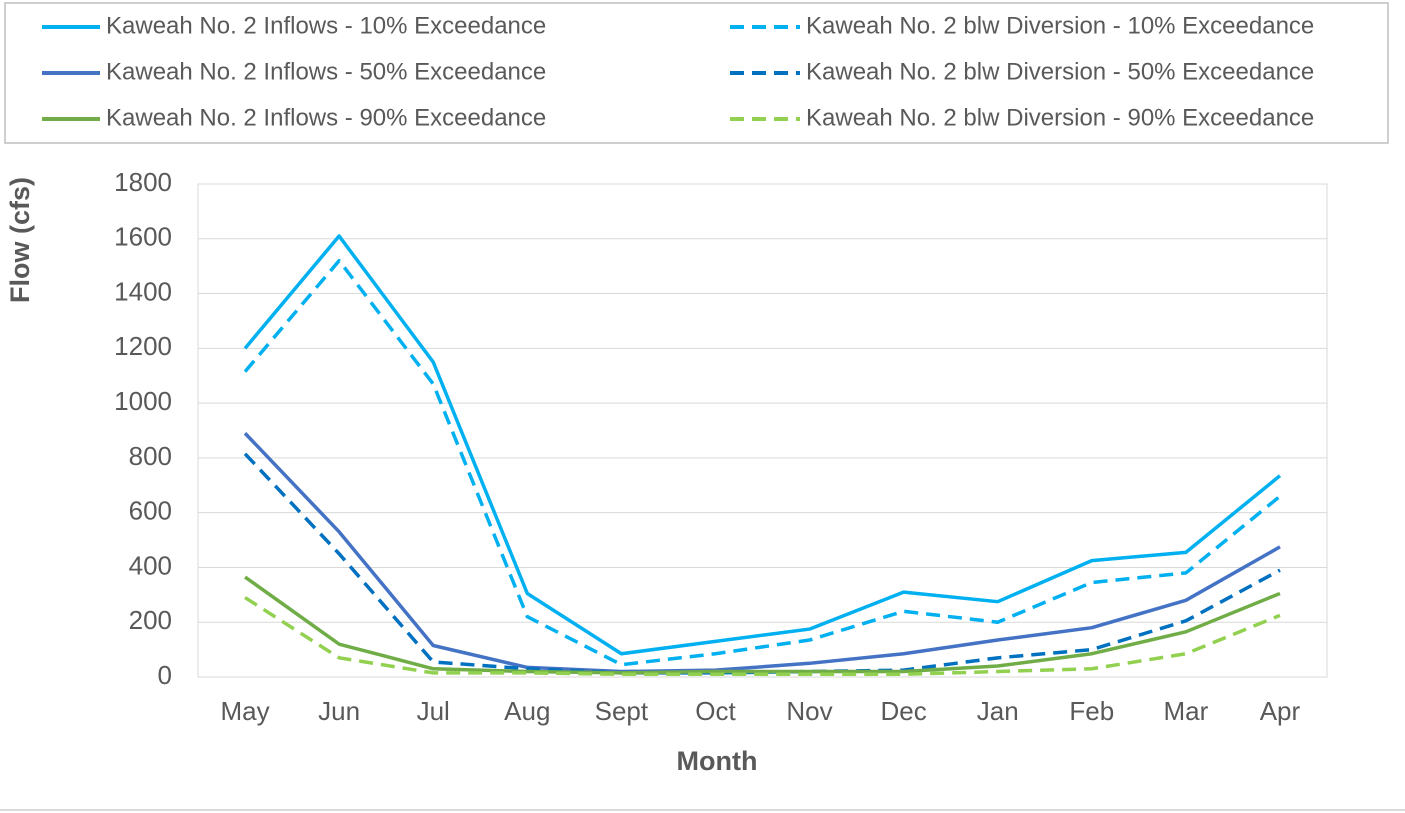 This screenshot has width=1405, height=813. Describe the element at coordinates (998, 711) in the screenshot. I see `x-tick-label: Jan` at that location.